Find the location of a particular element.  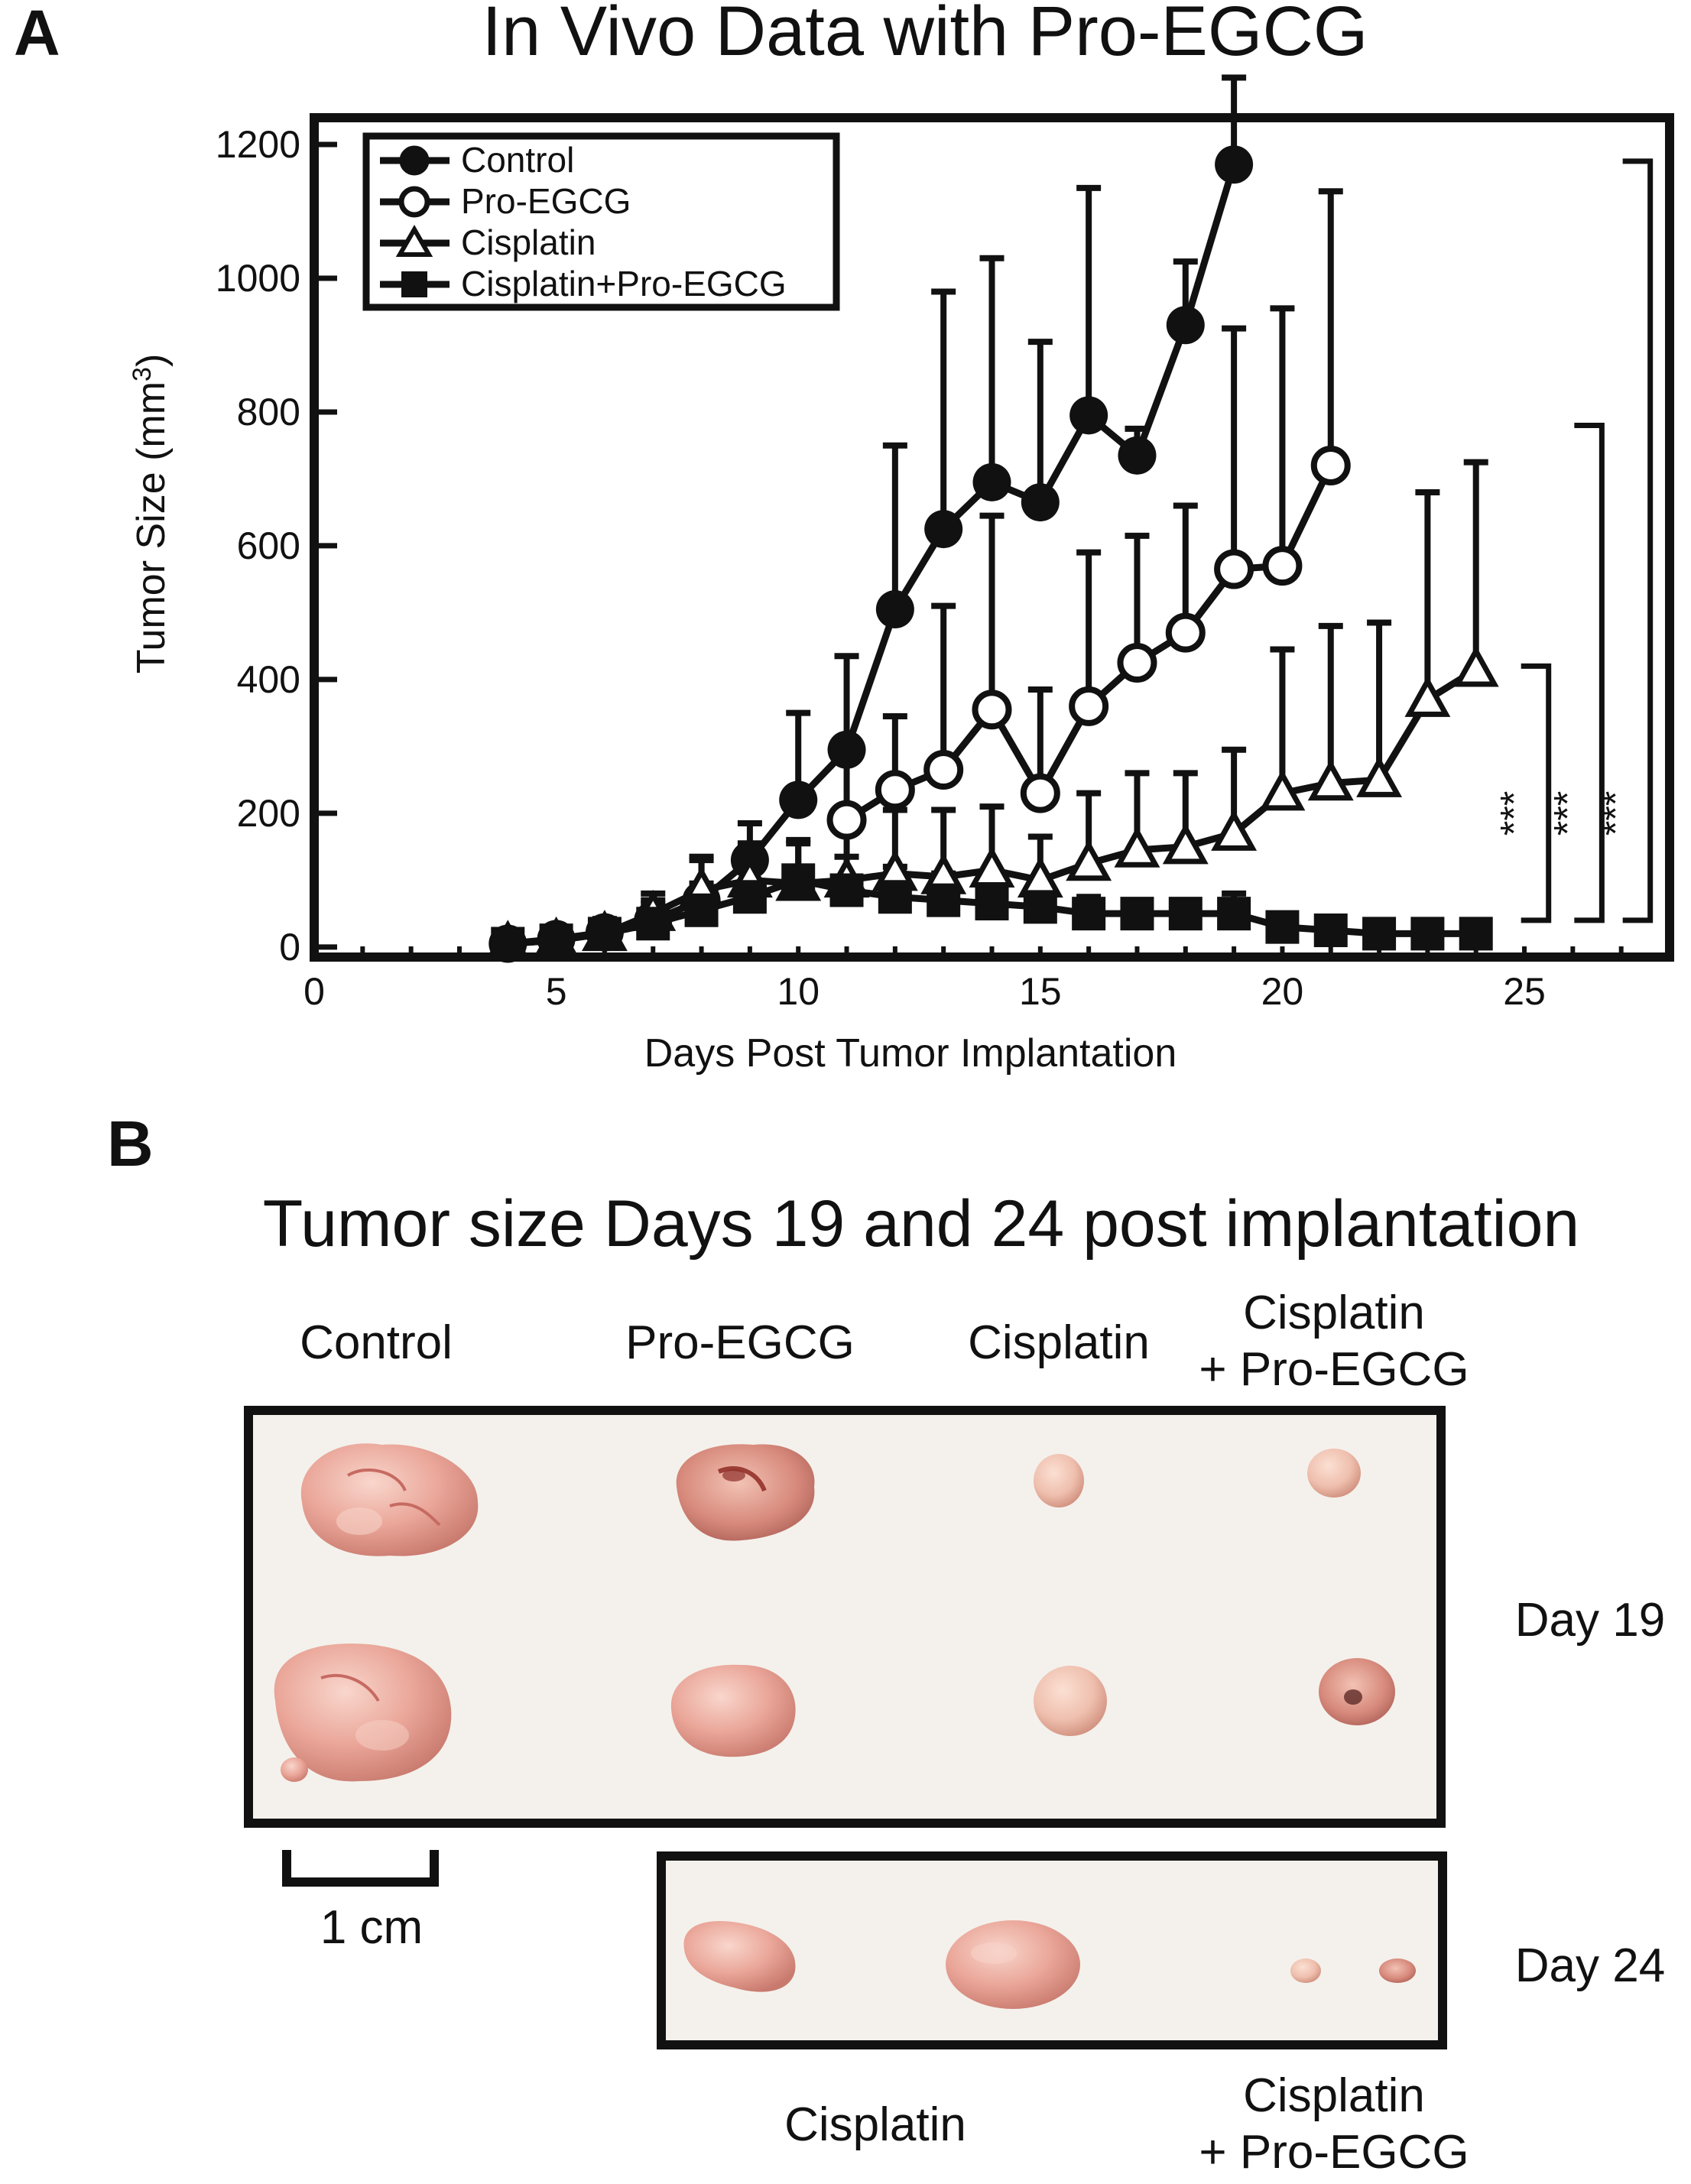

filled-circle-marker-icon is located at coordinates (415, 160).